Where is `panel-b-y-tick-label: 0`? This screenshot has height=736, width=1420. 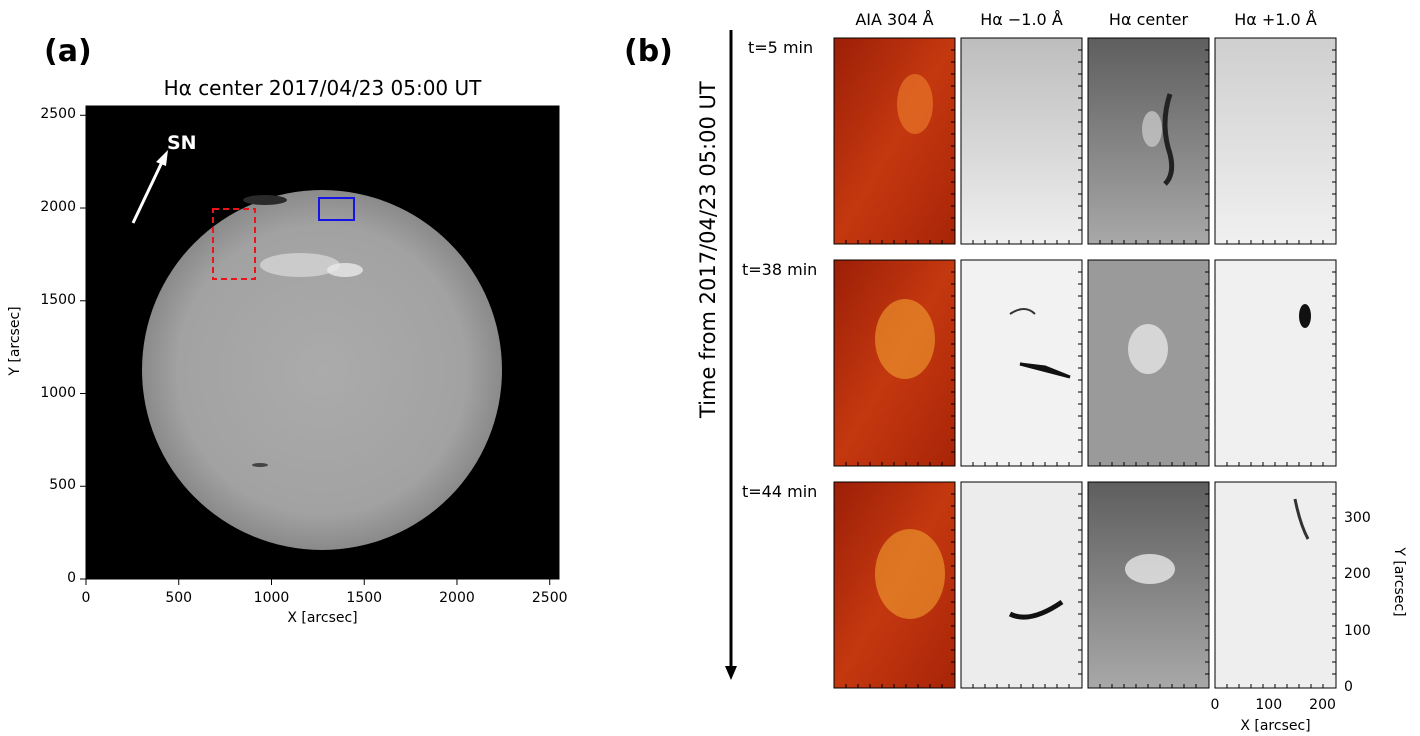
panel-b-y-tick-label: 0 is located at coordinates (1348, 687).